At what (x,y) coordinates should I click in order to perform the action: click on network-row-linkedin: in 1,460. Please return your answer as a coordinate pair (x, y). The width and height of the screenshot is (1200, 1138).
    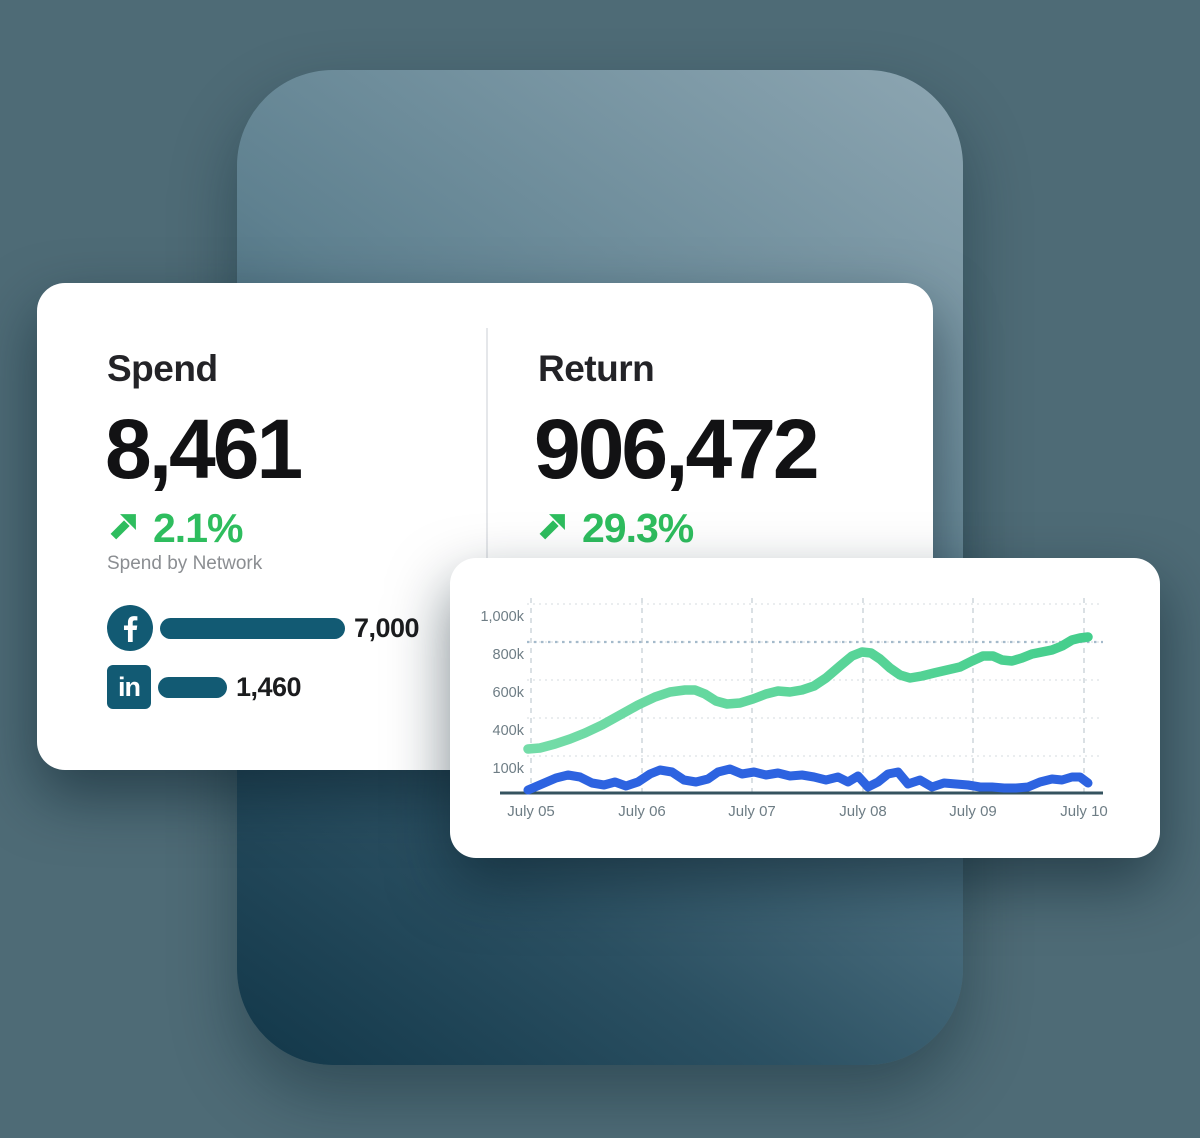
    Looking at the image, I should click on (204, 687).